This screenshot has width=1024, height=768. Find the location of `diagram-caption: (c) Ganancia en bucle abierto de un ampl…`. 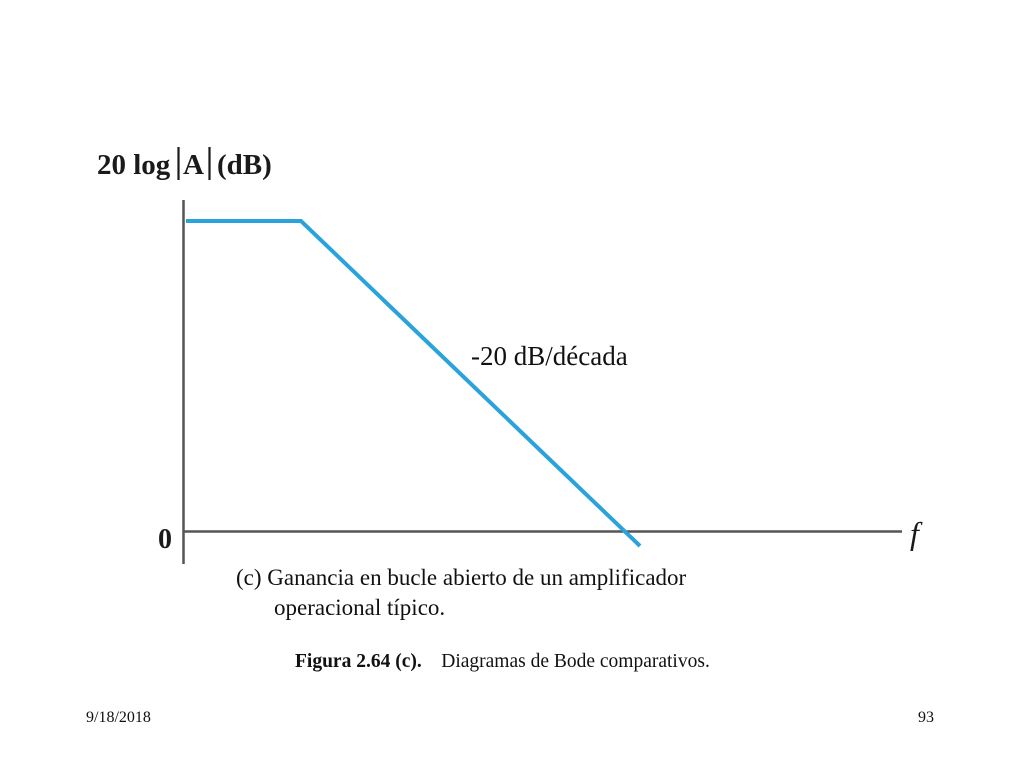

diagram-caption: (c) Ganancia en bucle abierto de un ampl… is located at coordinates (461, 593).